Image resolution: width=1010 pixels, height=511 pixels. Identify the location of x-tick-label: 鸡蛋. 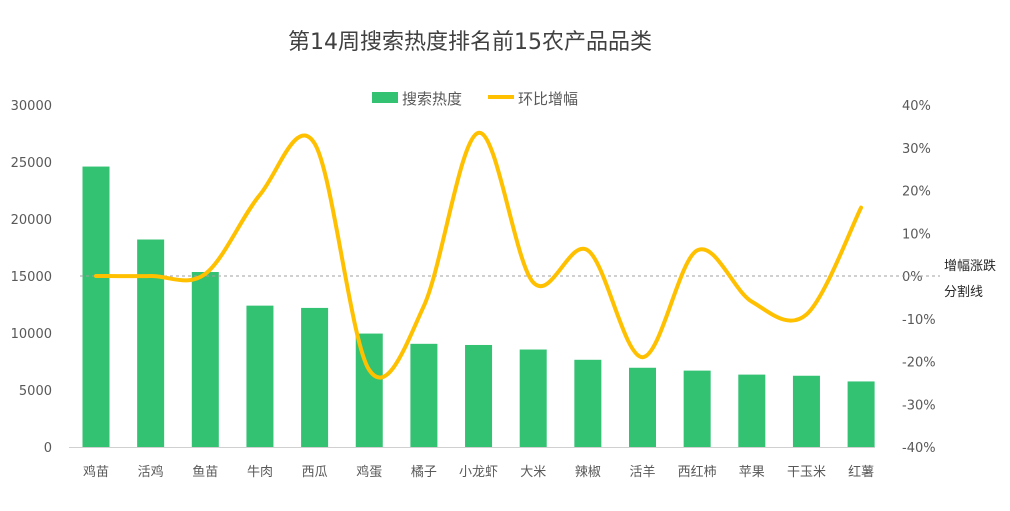
(369, 472).